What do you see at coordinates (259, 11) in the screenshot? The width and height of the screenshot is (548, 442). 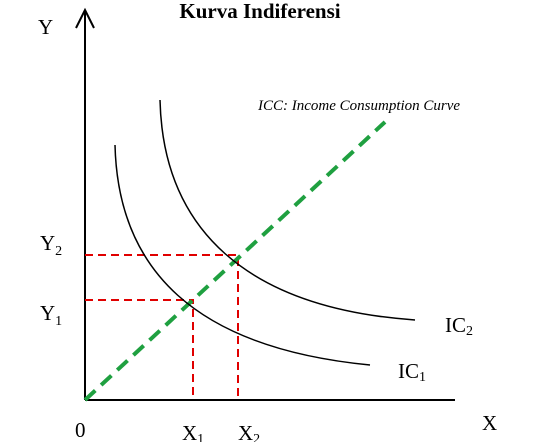 I see `title: Kurva Indiferensi` at bounding box center [259, 11].